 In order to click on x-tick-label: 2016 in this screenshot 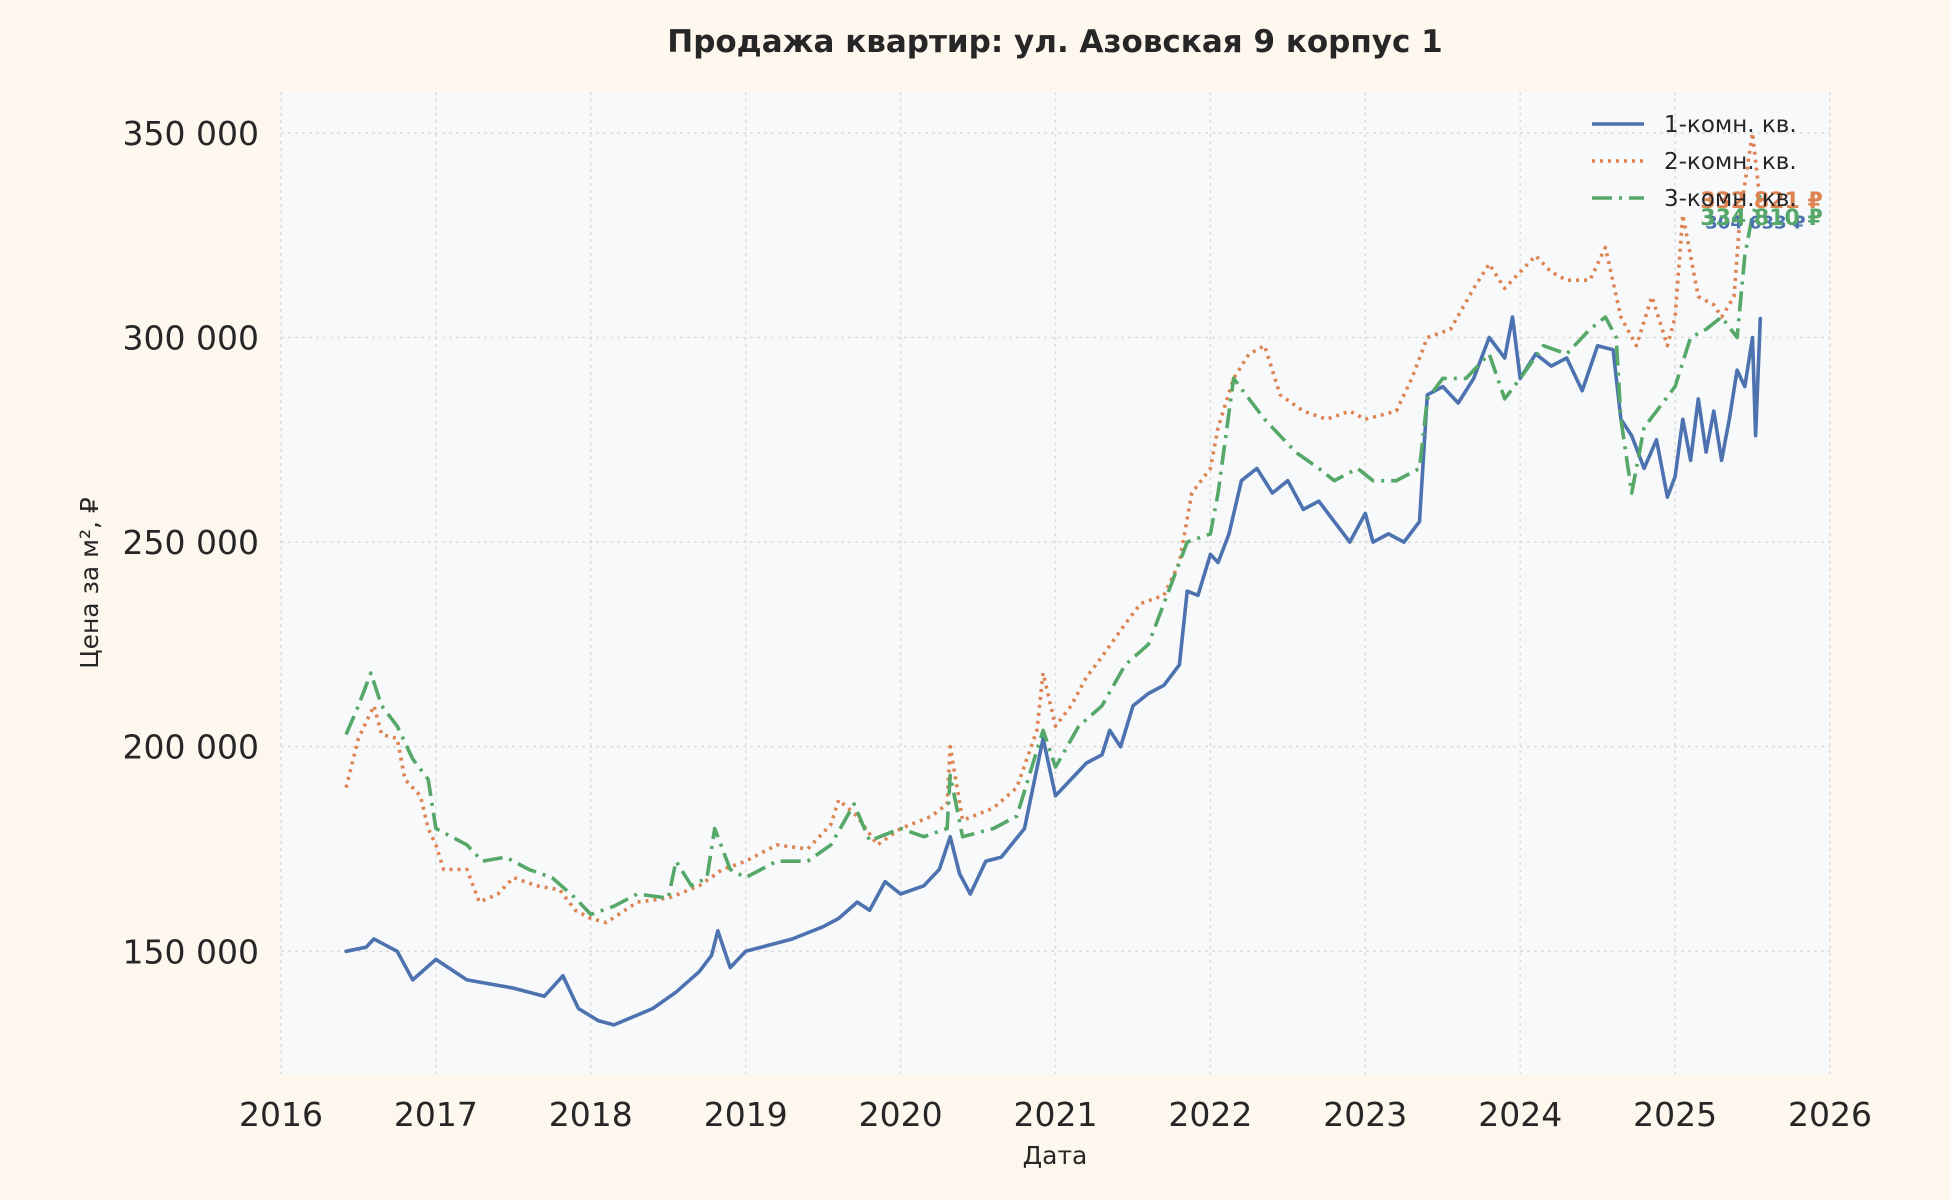, I will do `click(281, 1114)`.